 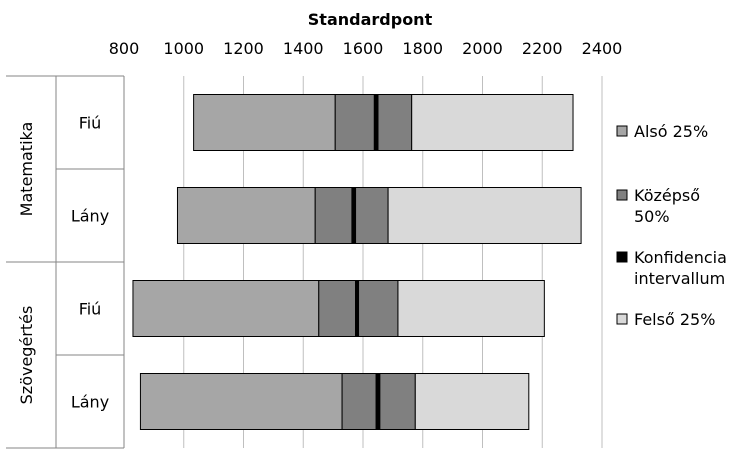 What do you see at coordinates (671, 131) in the screenshot?
I see `legend-label: Alsó 25%` at bounding box center [671, 131].